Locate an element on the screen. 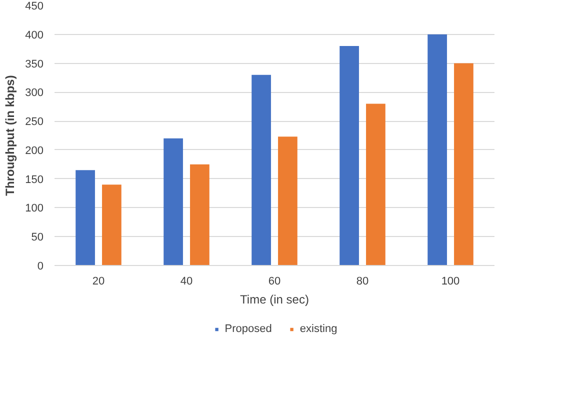 This screenshot has height=407, width=562. x-tick-label: 80 is located at coordinates (362, 282).